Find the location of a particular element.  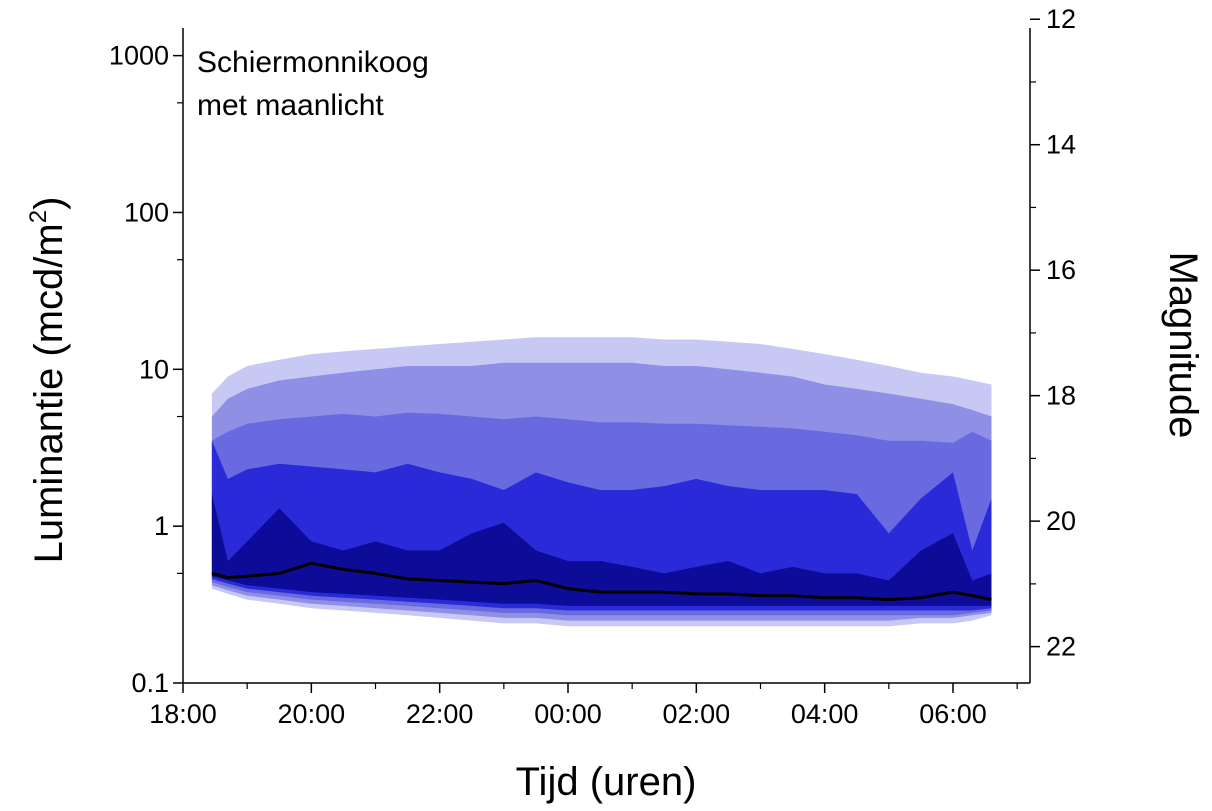

median-line is located at coordinates (601, 581).